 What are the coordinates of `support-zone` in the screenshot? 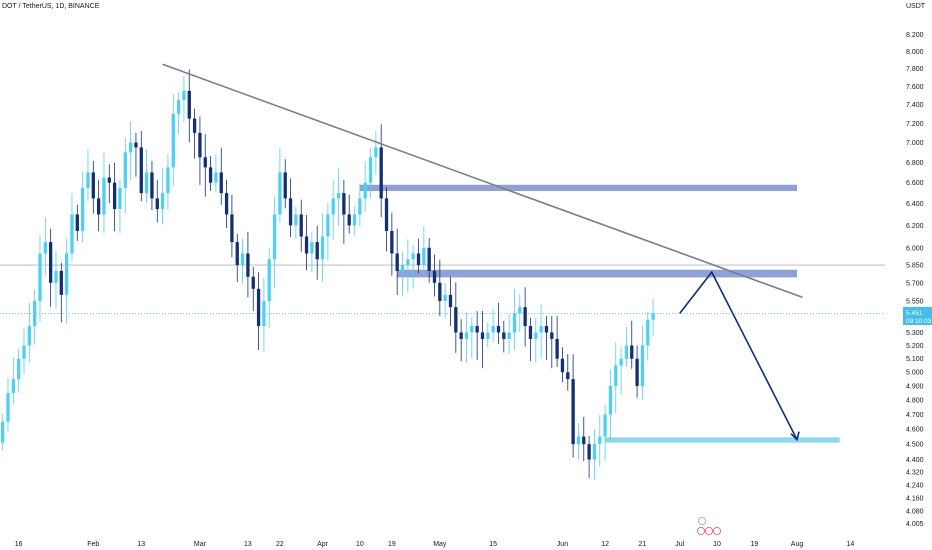 It's located at (722, 440).